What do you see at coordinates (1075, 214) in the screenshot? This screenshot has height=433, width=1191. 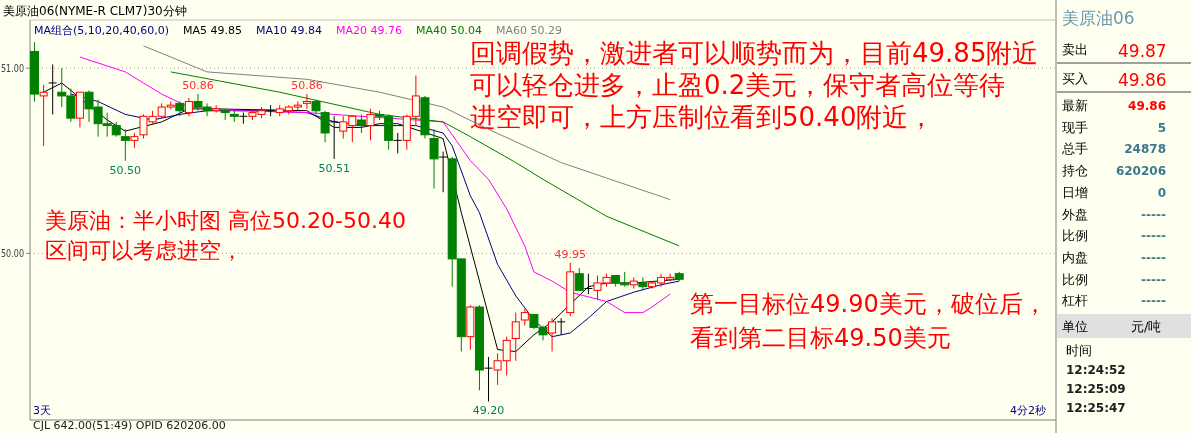 I see `text: 外盘` at bounding box center [1075, 214].